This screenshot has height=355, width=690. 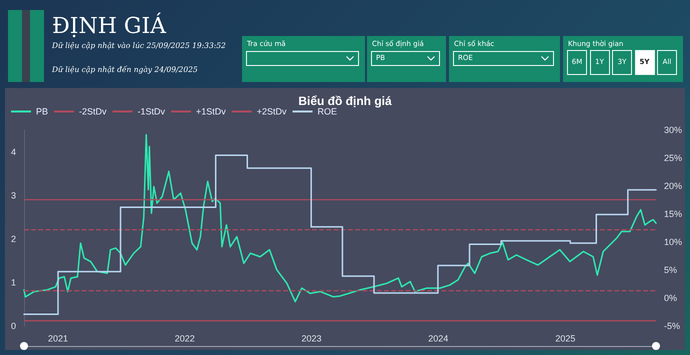 I want to click on legend-label: ROE, so click(x=328, y=111).